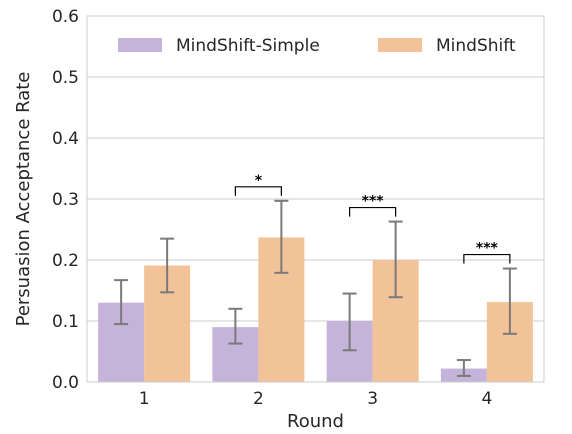 This screenshot has width=572, height=434. I want to click on x-tick-label-0: 1, so click(144, 399).